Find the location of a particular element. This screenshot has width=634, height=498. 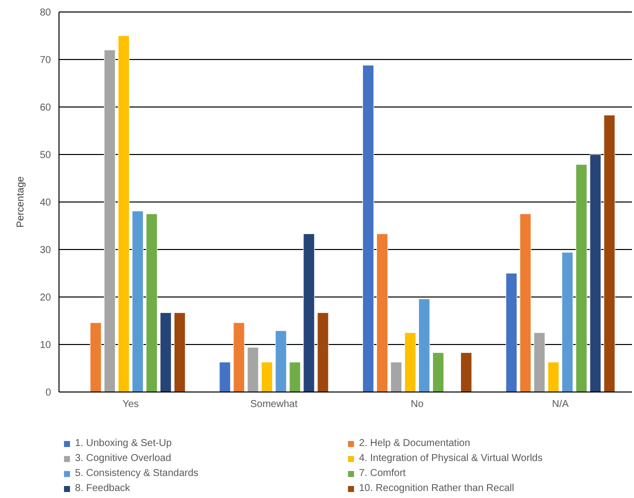

legend-label: 2. Help & Documentation is located at coordinates (414, 443).